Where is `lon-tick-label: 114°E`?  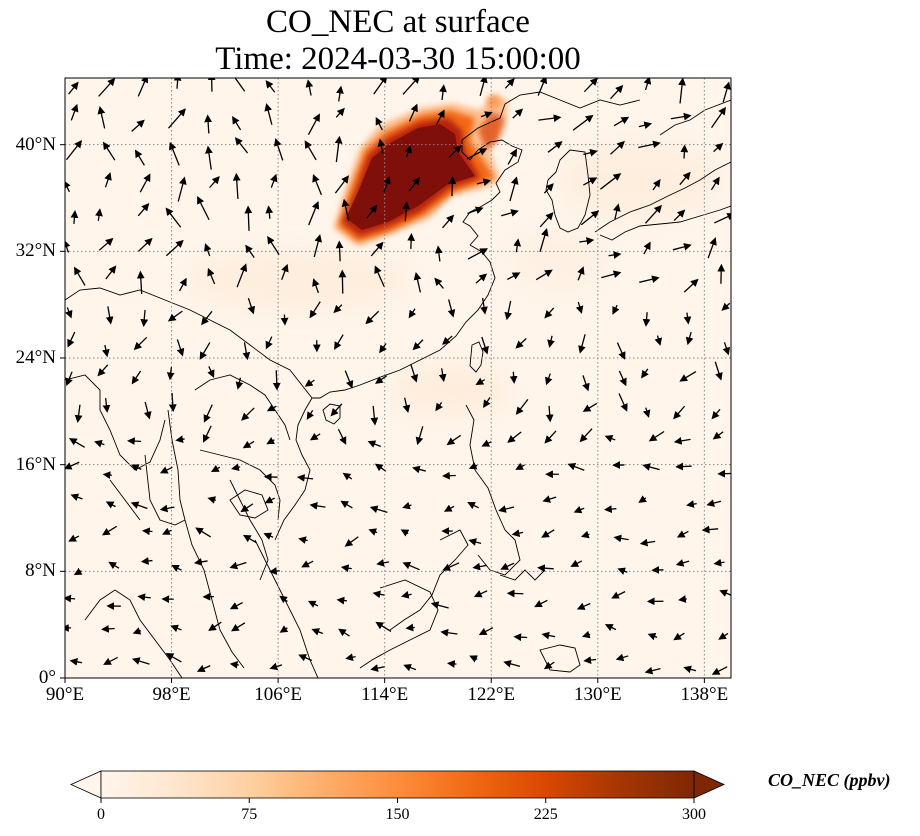
lon-tick-label: 114°E is located at coordinates (385, 694).